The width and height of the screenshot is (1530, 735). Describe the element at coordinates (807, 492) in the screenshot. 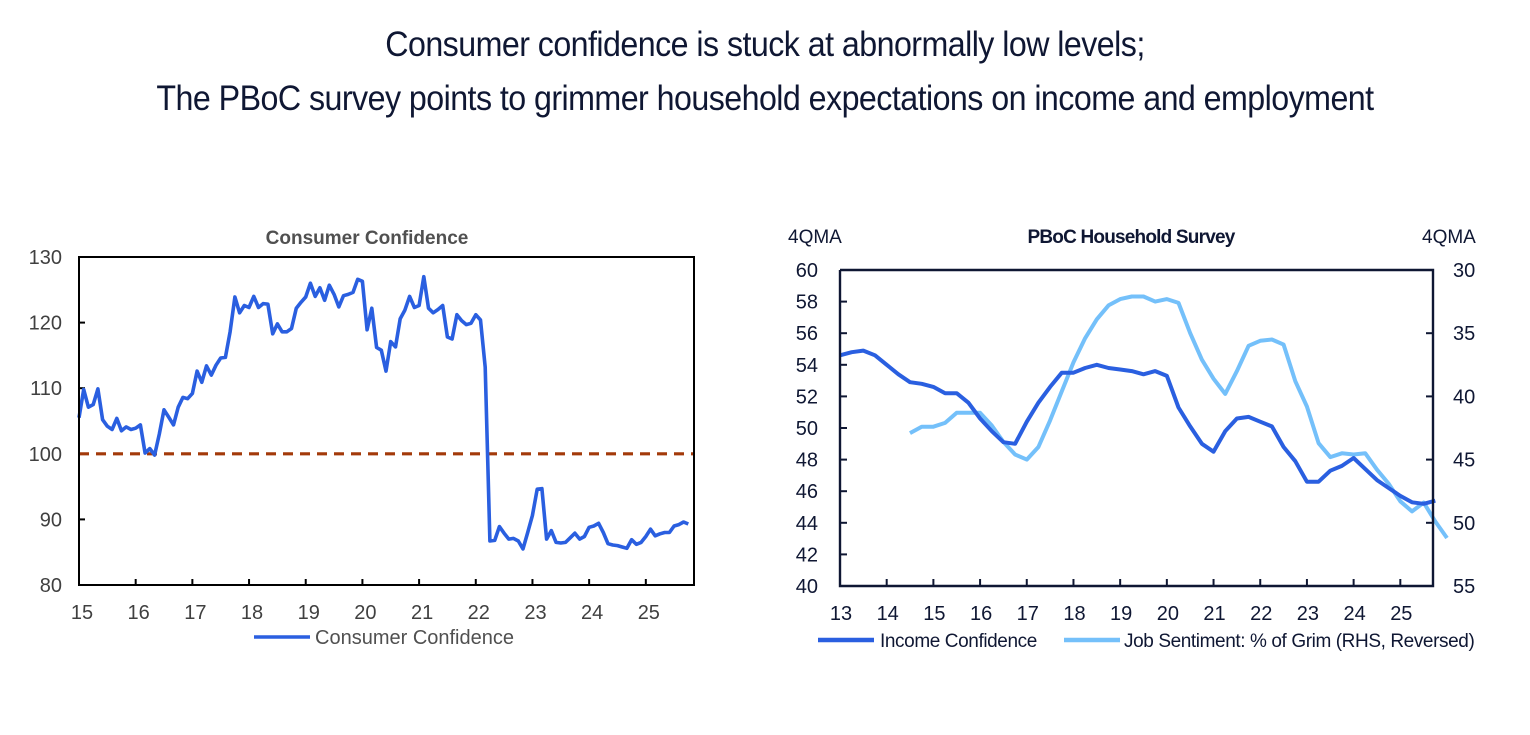

I see `right-chart-left-y-tick-label: 46` at that location.